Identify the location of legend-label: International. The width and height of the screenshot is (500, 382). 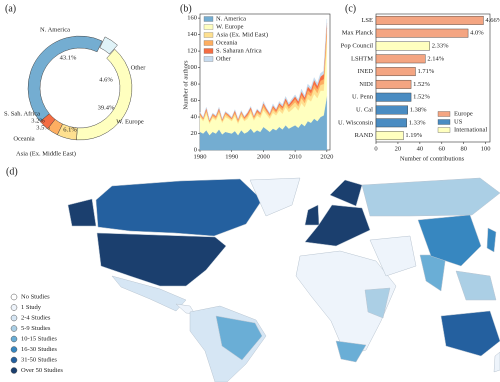
(470, 129).